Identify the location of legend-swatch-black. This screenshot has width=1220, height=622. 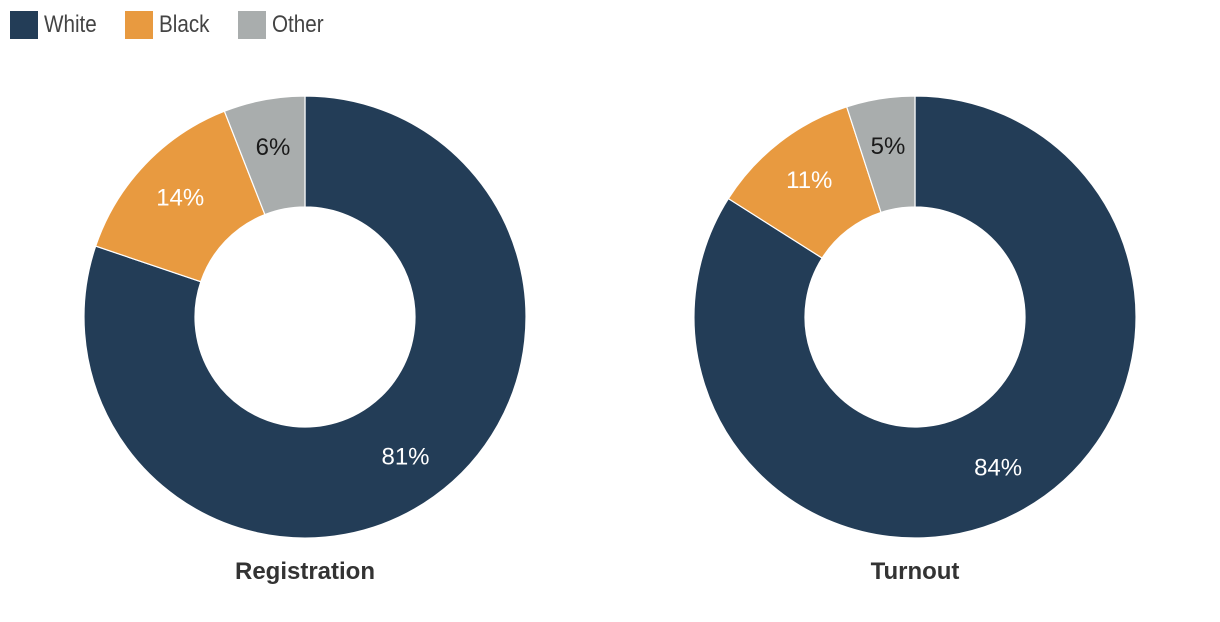
(139, 25).